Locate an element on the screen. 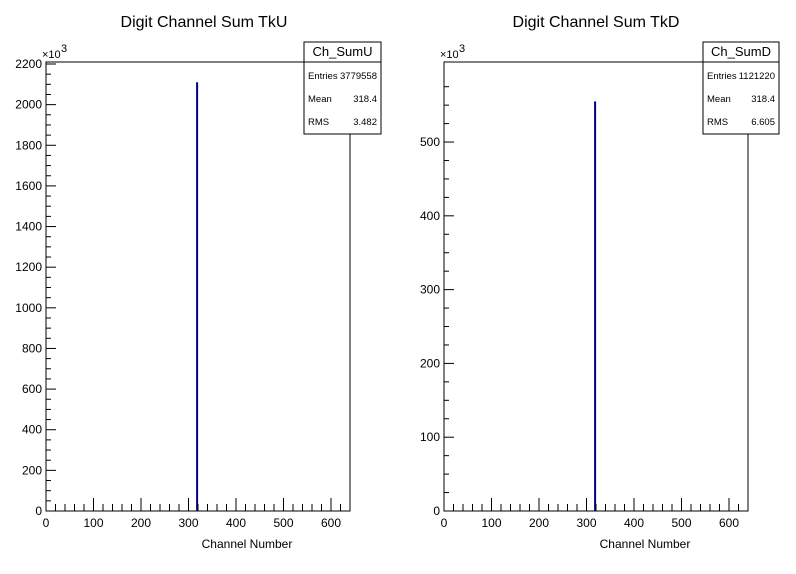 The image size is (796, 574). y-tick-label: 1200 is located at coordinates (28, 267).